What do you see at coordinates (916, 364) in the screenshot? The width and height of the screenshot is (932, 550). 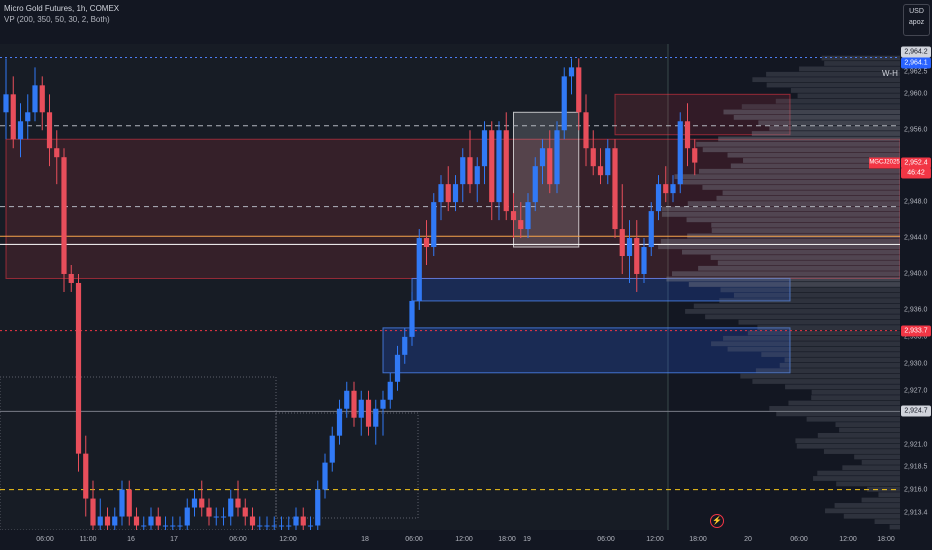 I see `price-tick-label: 2,930.0` at bounding box center [916, 364].